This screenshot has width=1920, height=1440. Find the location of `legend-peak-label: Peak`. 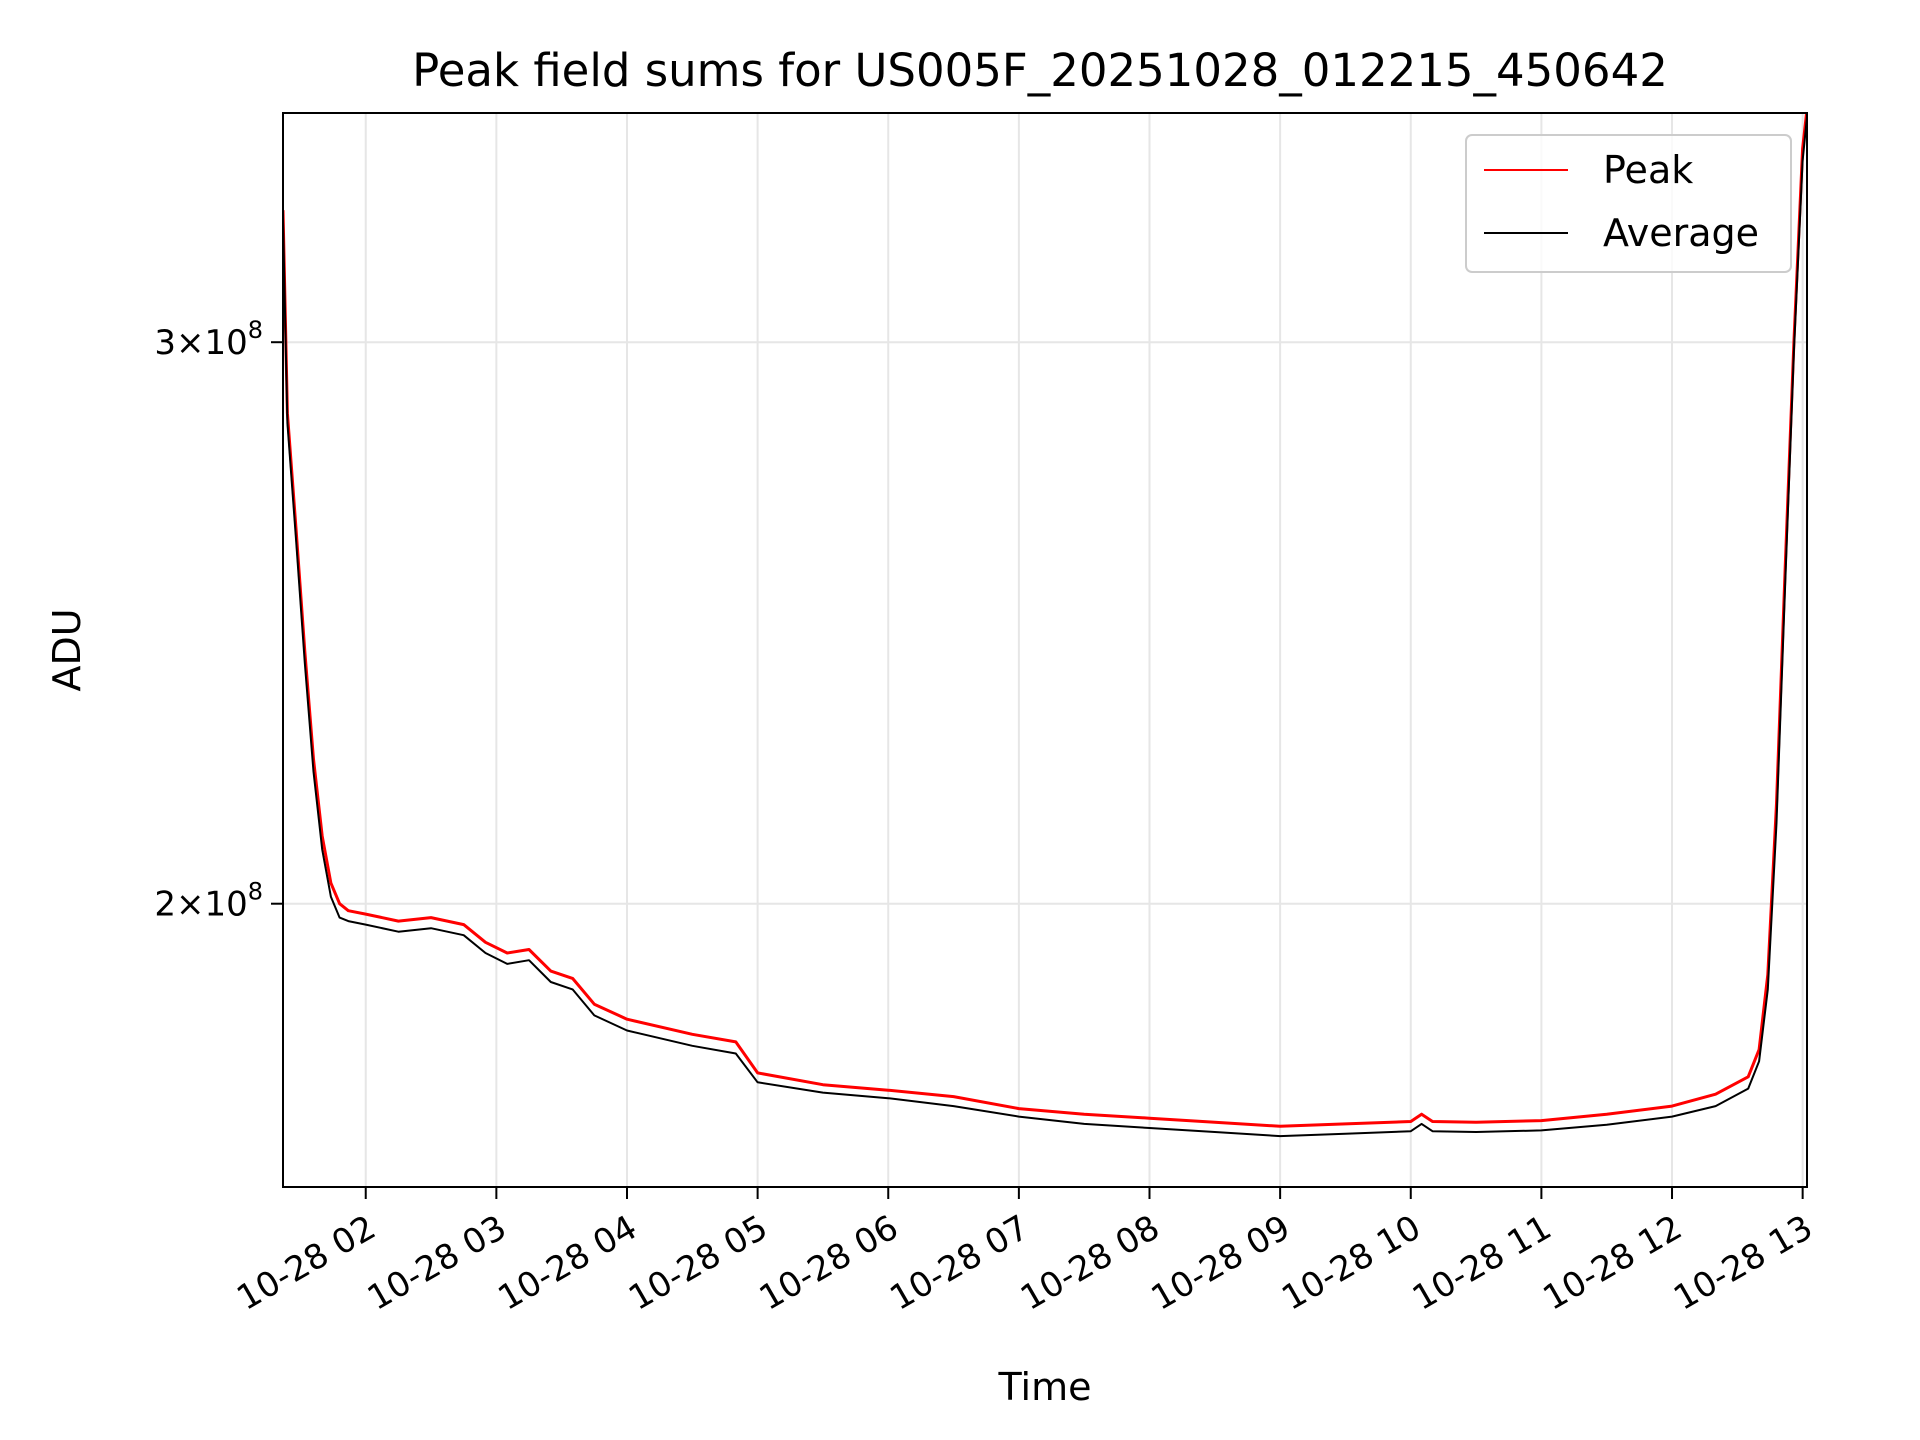

legend-peak-label: Peak is located at coordinates (1648, 170).